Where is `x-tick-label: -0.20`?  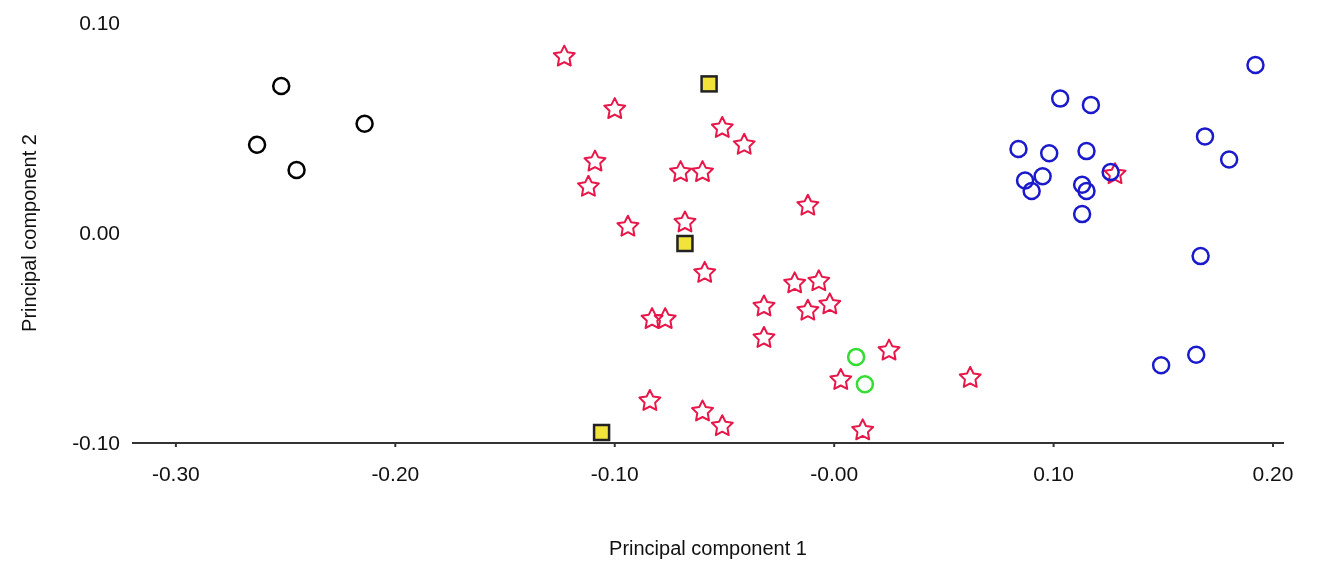
x-tick-label: -0.20 is located at coordinates (395, 473).